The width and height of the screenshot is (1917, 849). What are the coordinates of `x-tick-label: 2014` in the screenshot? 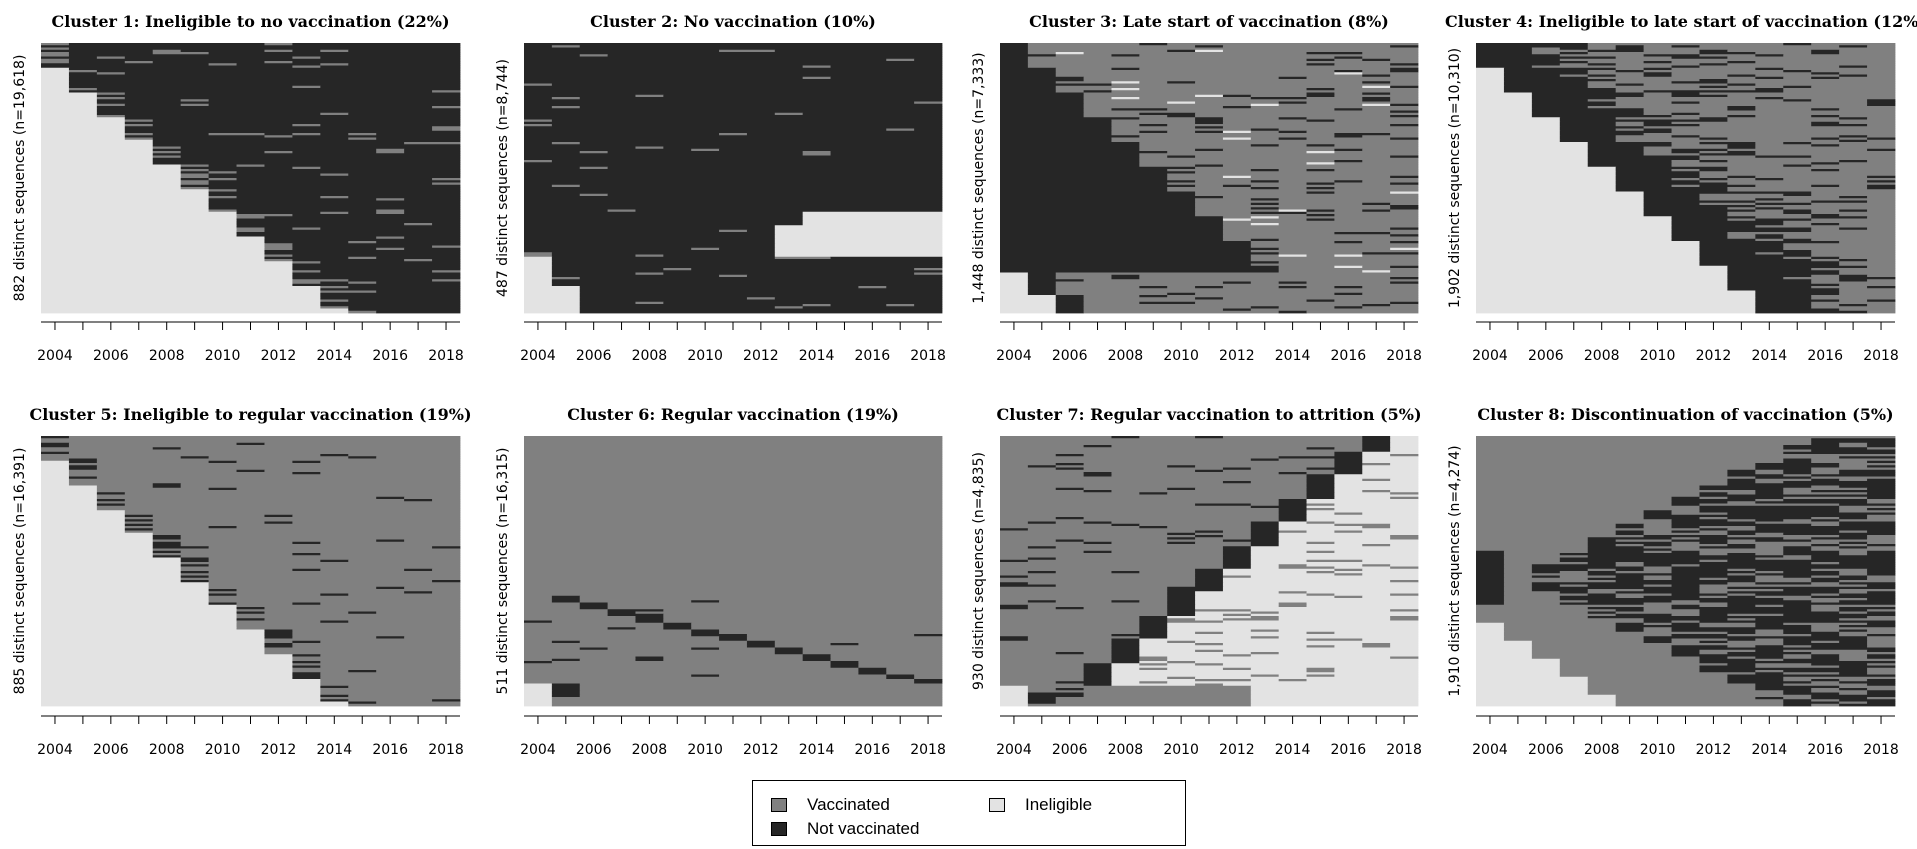 It's located at (1769, 750).